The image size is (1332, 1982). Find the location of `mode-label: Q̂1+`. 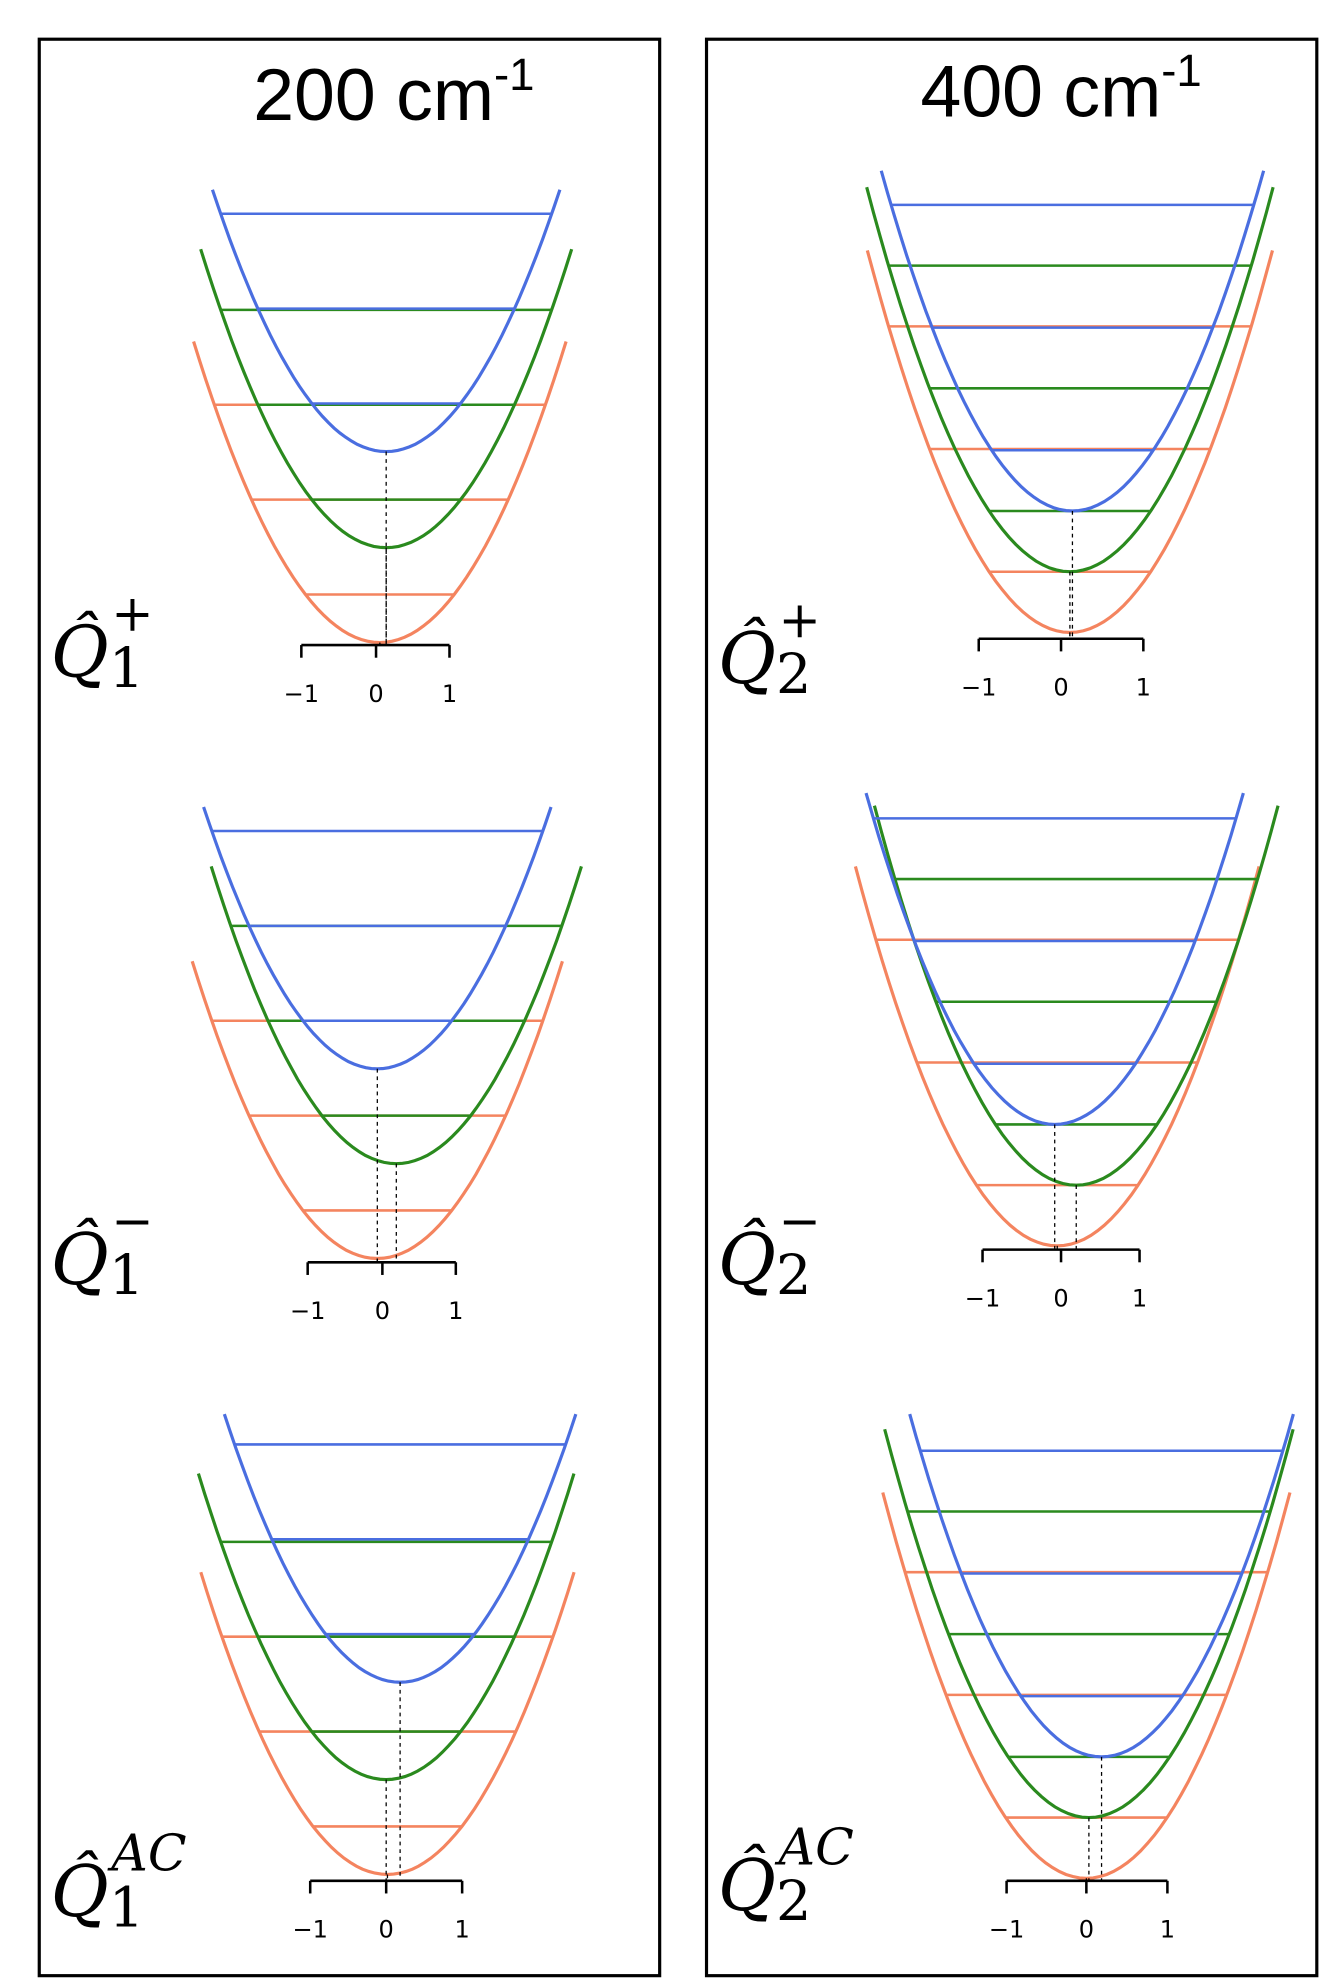

mode-label: Q̂1+ is located at coordinates (102, 642).